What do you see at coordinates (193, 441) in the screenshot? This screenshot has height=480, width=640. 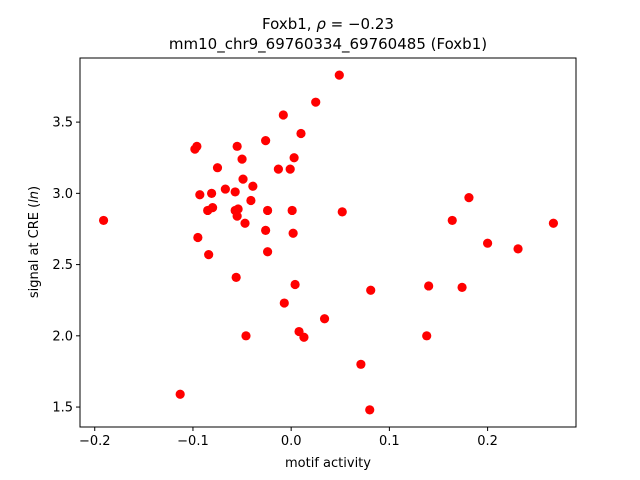 I see `x-tick-label: −0.1` at bounding box center [193, 441].